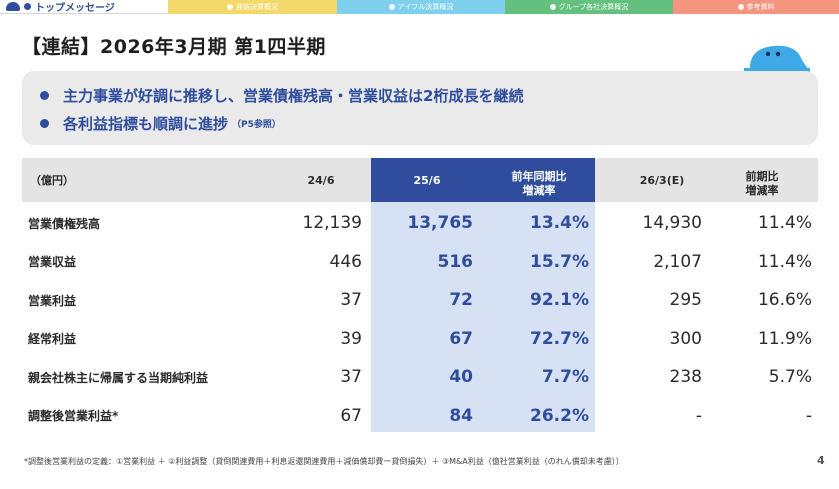 The width and height of the screenshot is (839, 489). Describe the element at coordinates (257, 7) in the screenshot. I see `tab-label: 連結決算概況` at that location.